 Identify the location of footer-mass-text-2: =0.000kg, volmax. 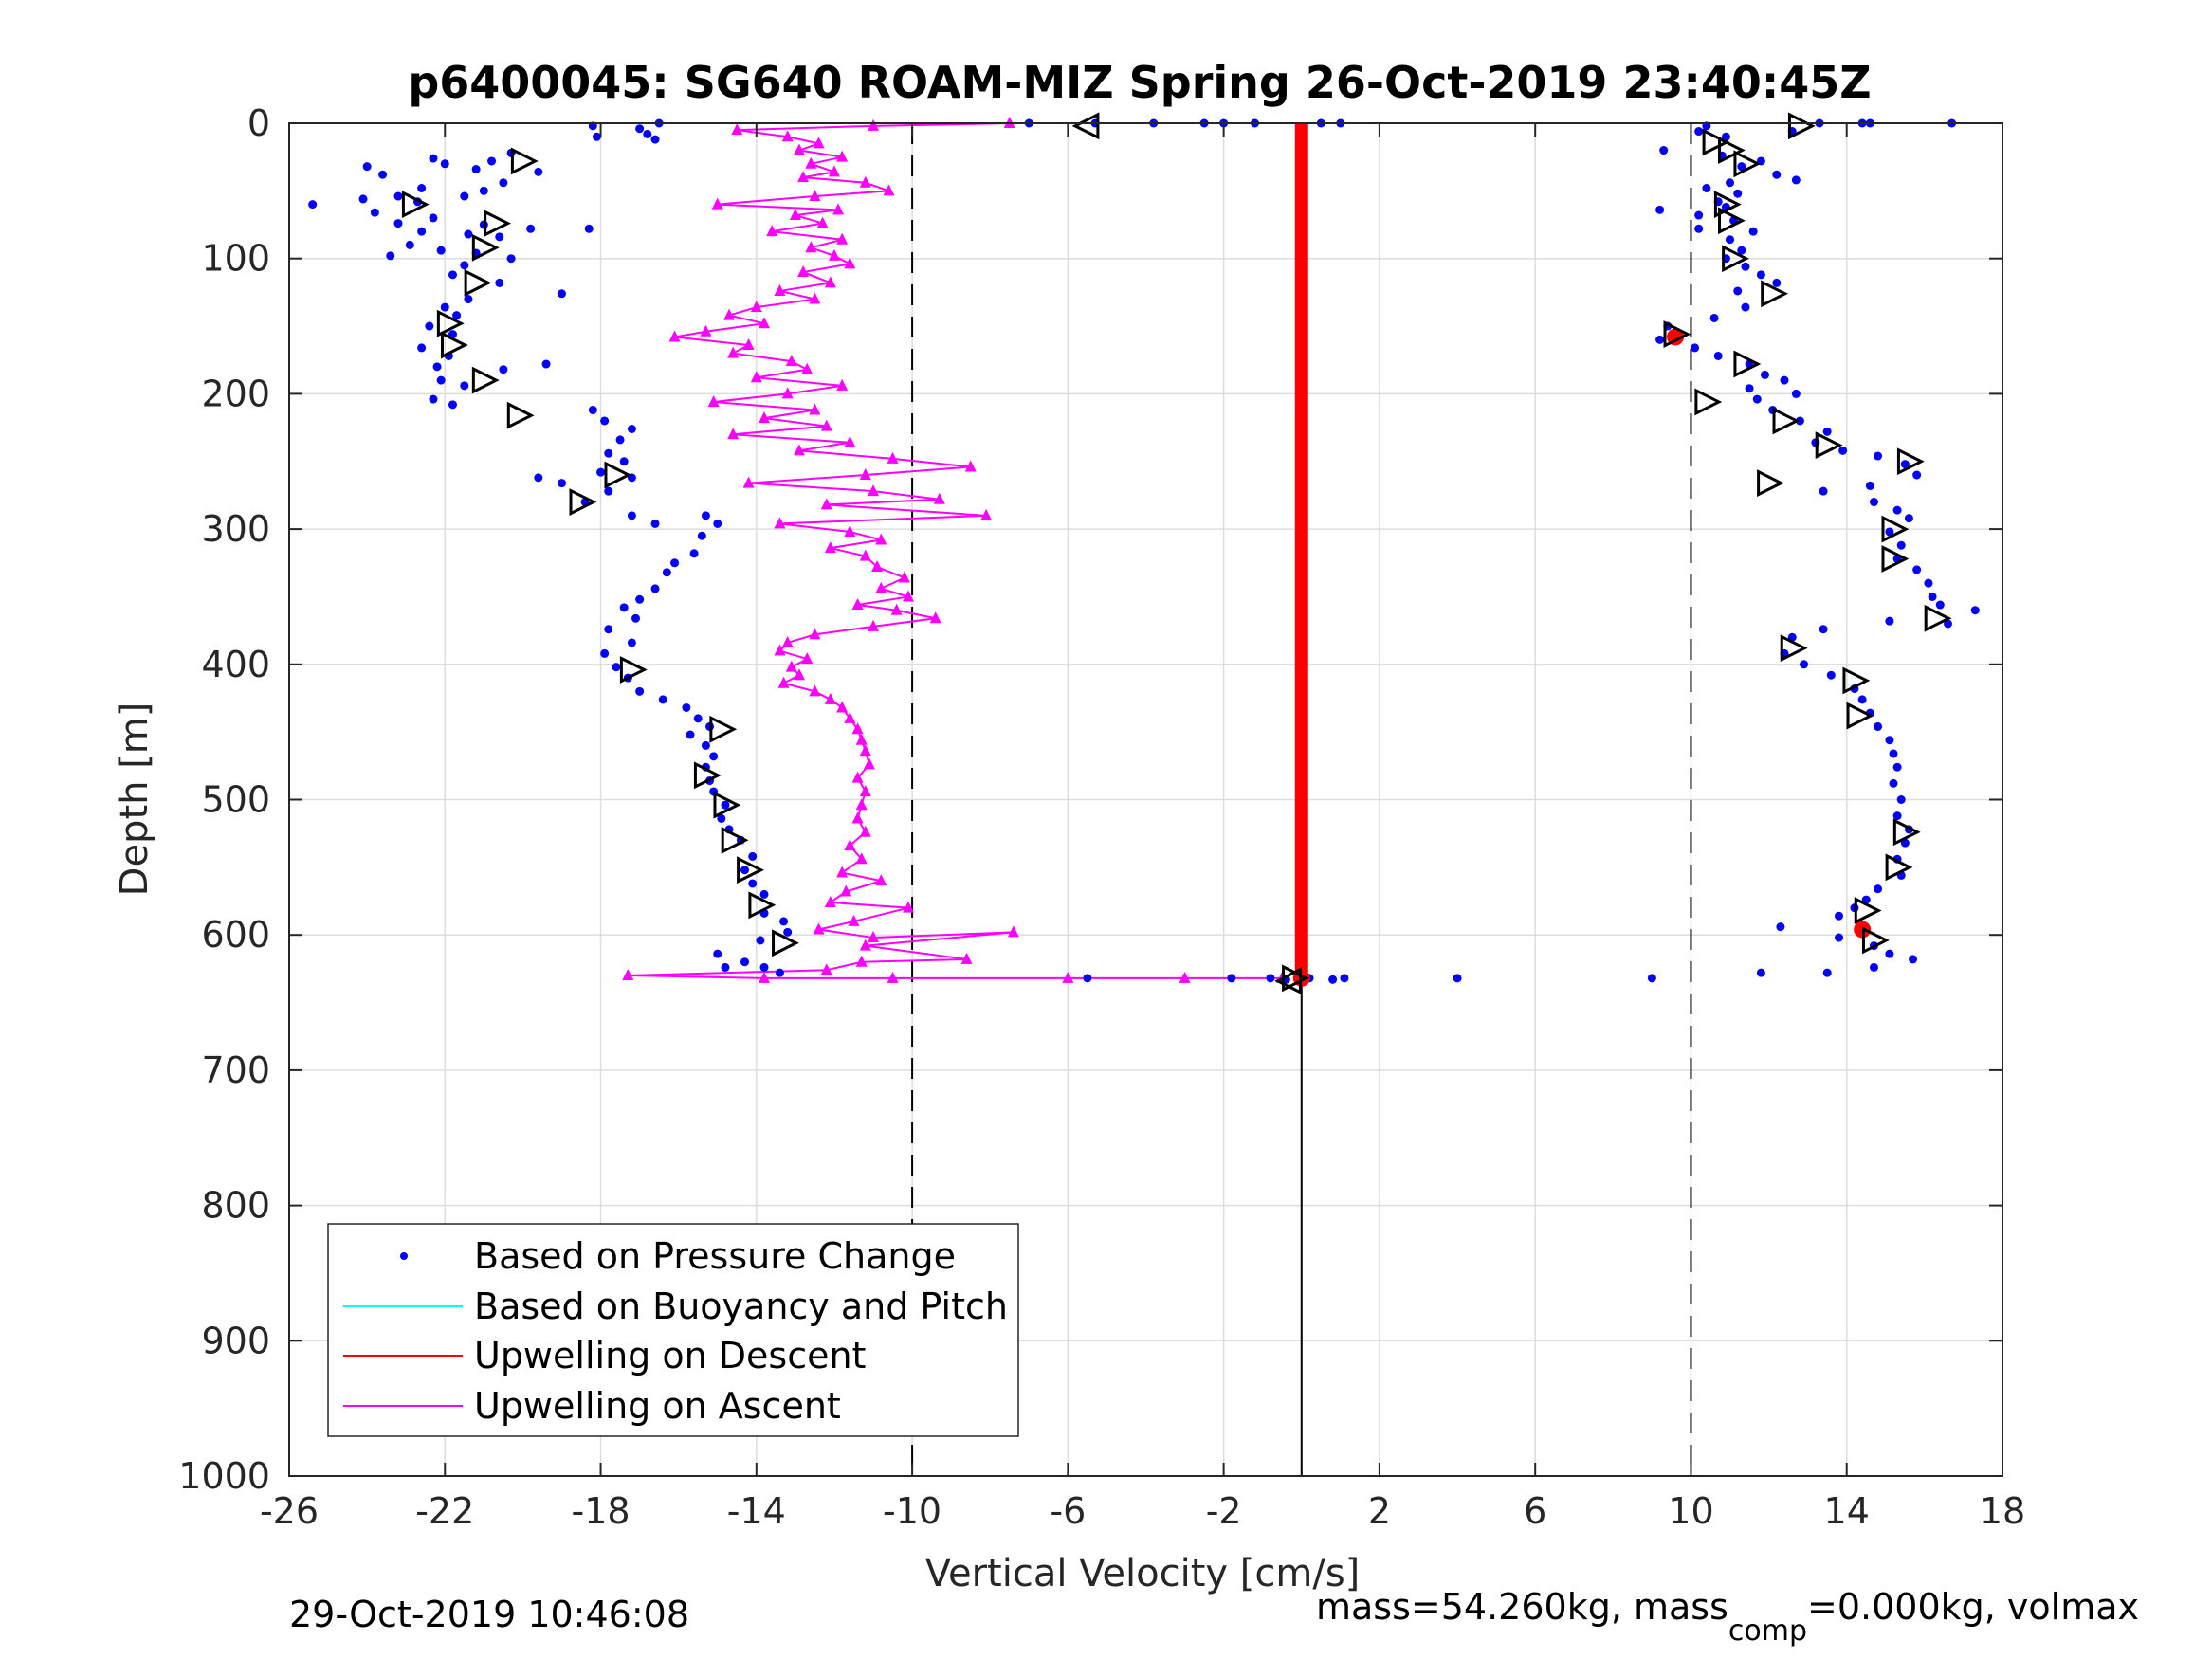
(1973, 1607).